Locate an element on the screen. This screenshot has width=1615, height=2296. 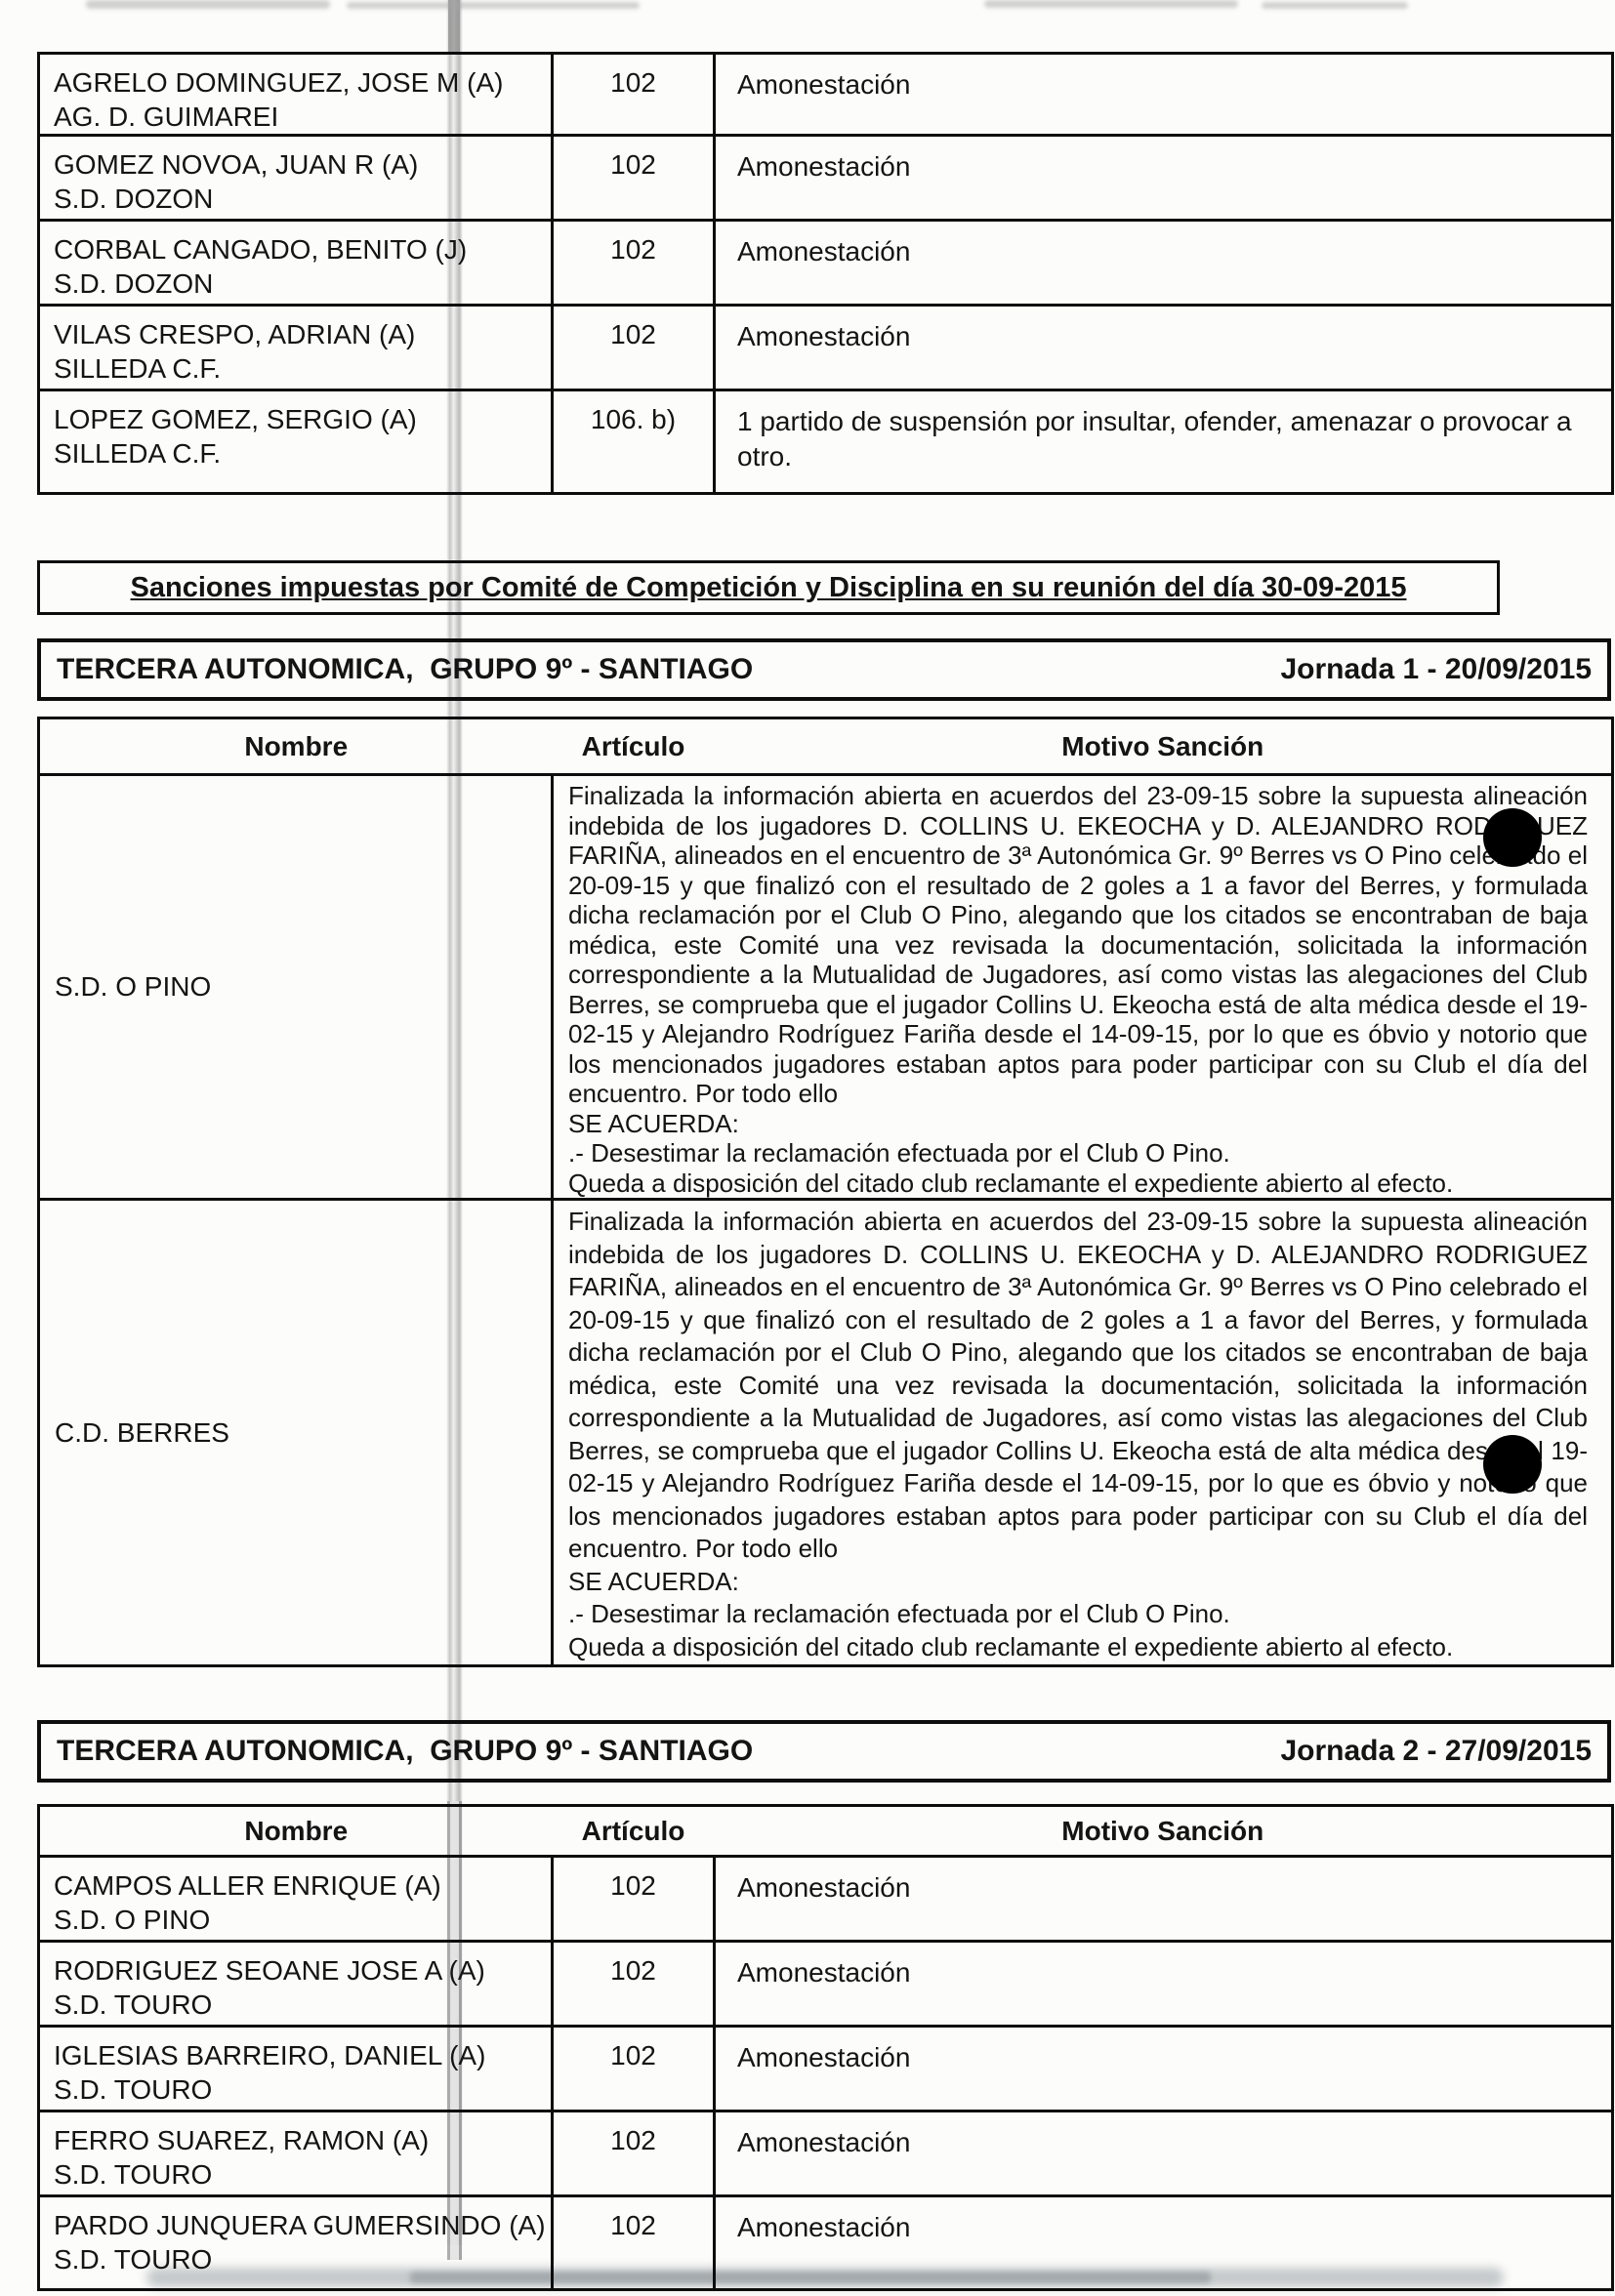
player-name: PARDO JUNQUERA GUMERSINDO (A) is located at coordinates (300, 2225).